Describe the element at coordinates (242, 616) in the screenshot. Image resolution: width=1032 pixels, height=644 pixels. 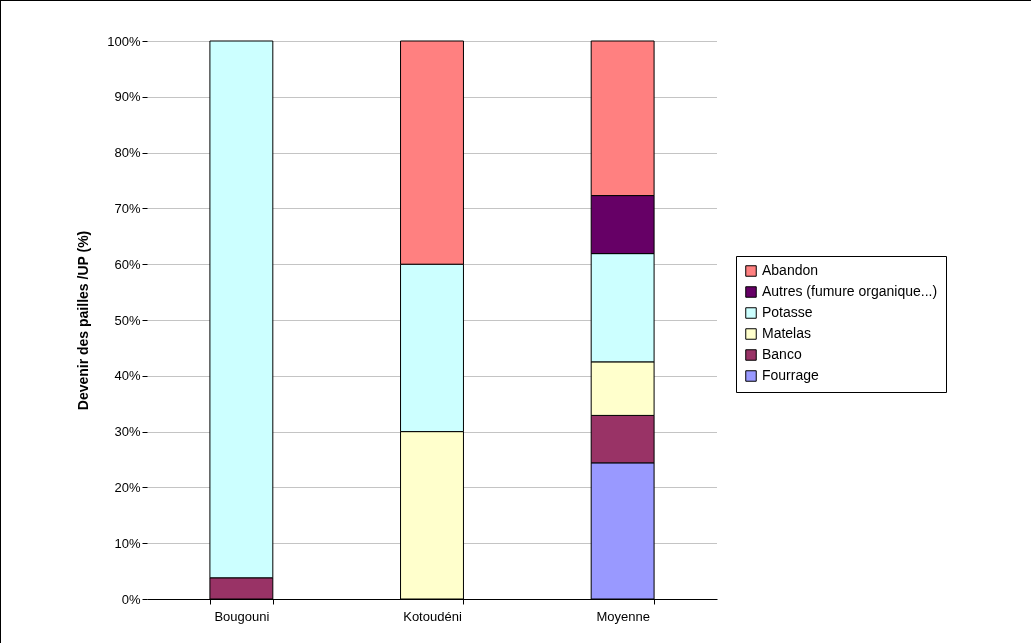
I see `x-tick-label: Bougouni` at that location.